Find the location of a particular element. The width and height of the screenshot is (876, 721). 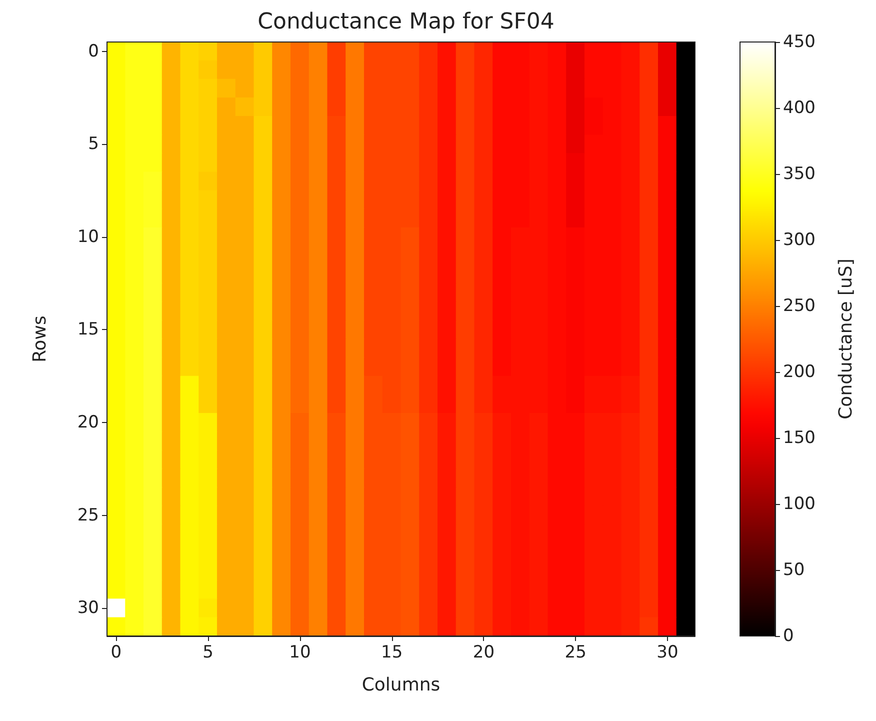

x-tick-label: 10 is located at coordinates (300, 652).